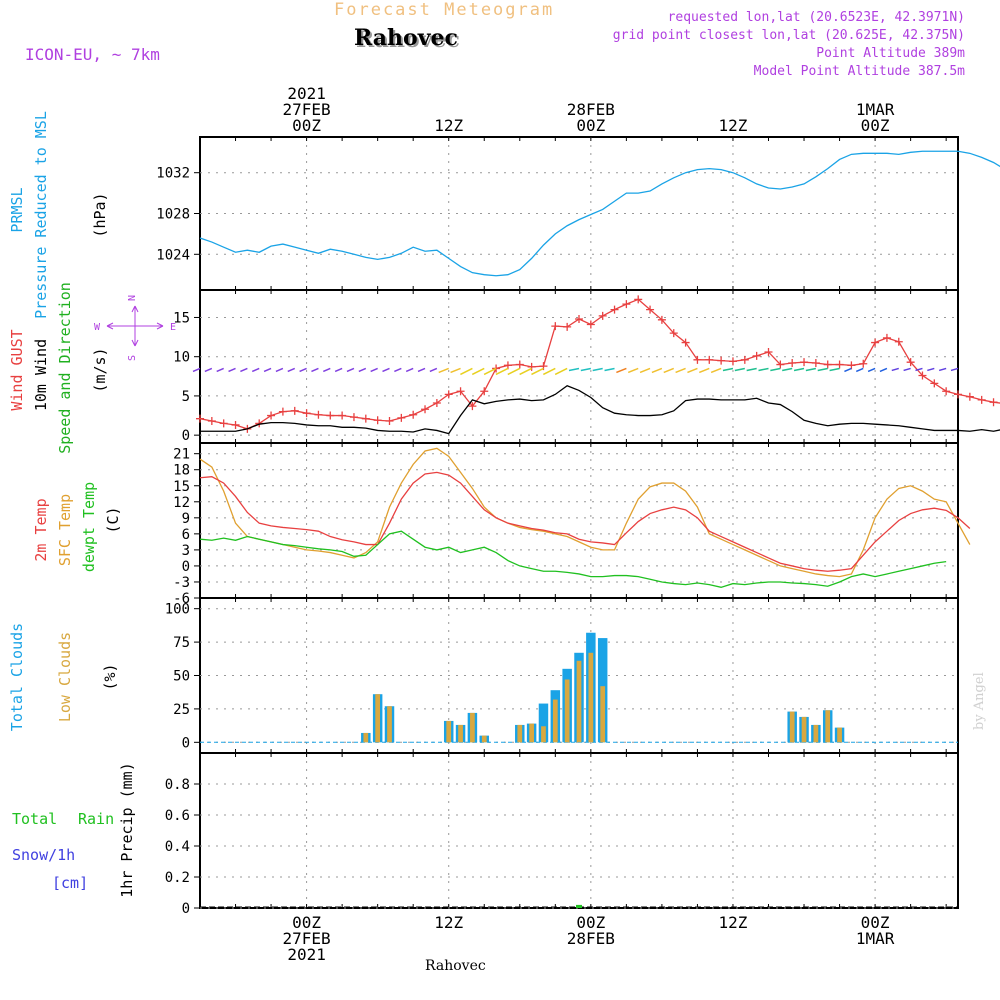  Describe the element at coordinates (600, 409) in the screenshot. I see `wind-line` at that location.